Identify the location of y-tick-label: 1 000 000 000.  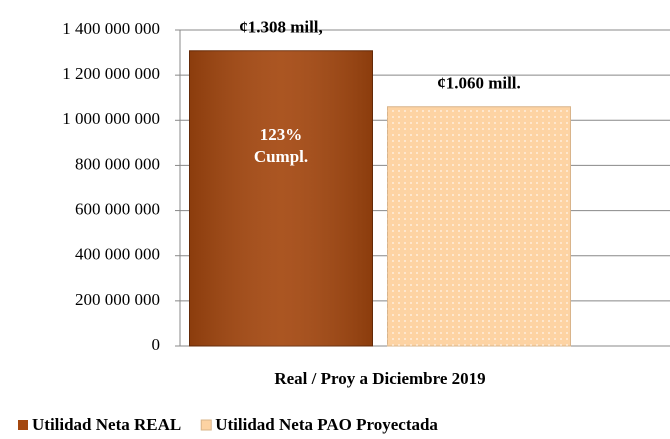
(111, 118).